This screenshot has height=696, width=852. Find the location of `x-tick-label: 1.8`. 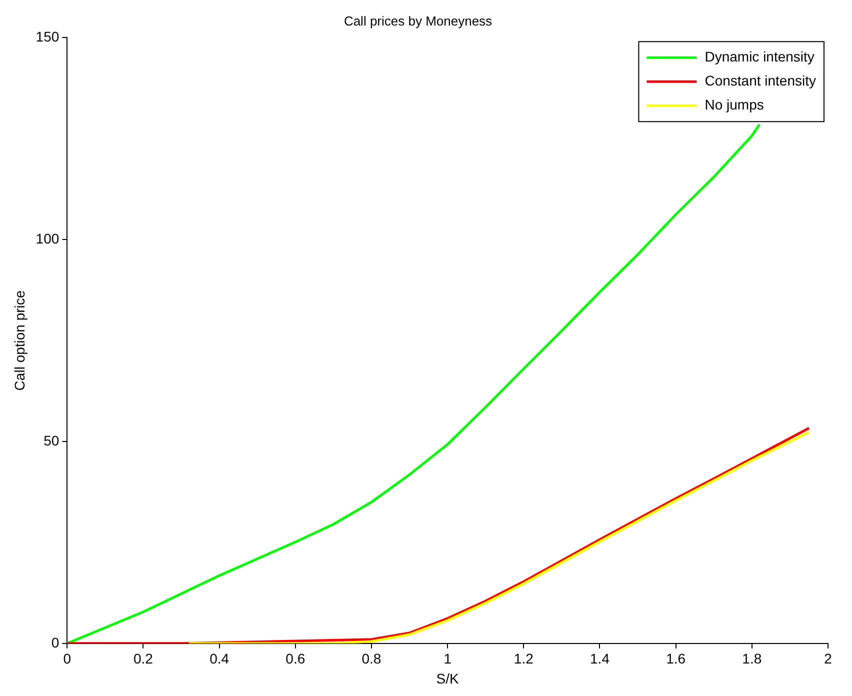

x-tick-label: 1.8 is located at coordinates (752, 658).